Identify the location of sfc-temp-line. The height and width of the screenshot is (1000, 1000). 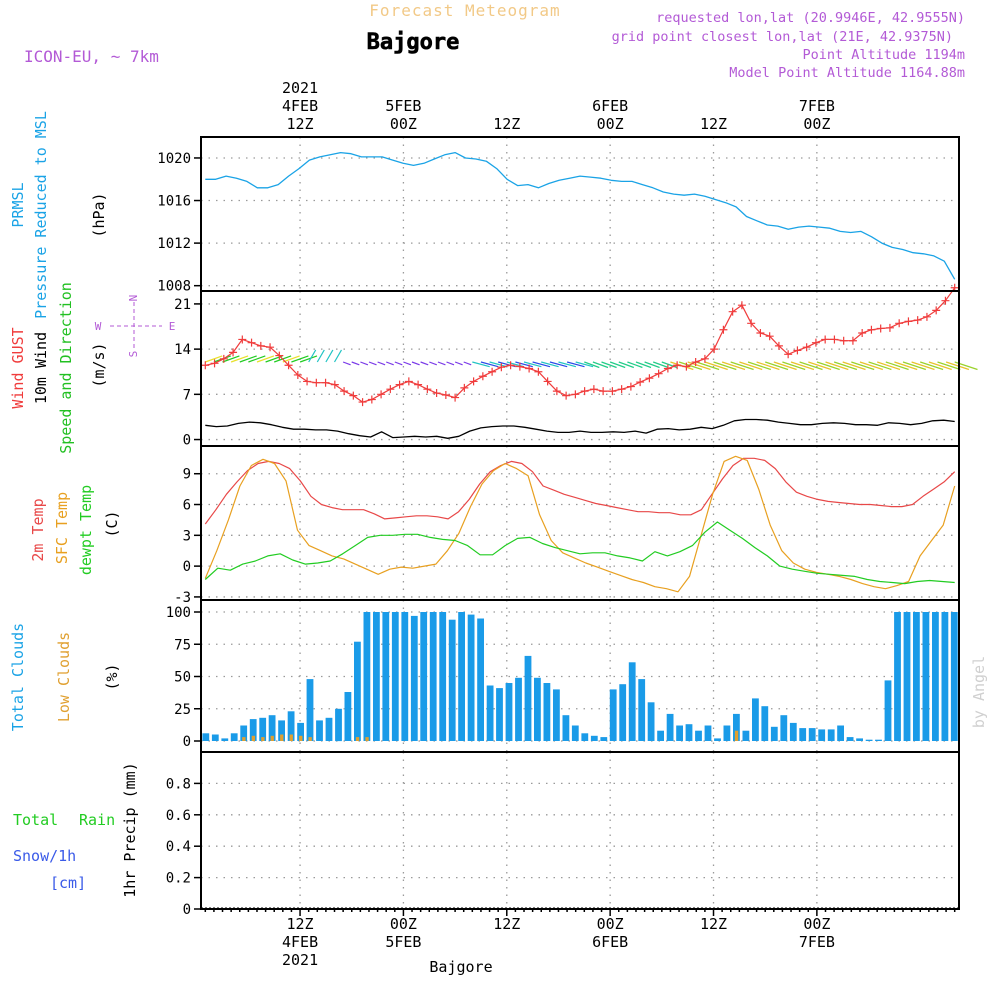
(580, 524).